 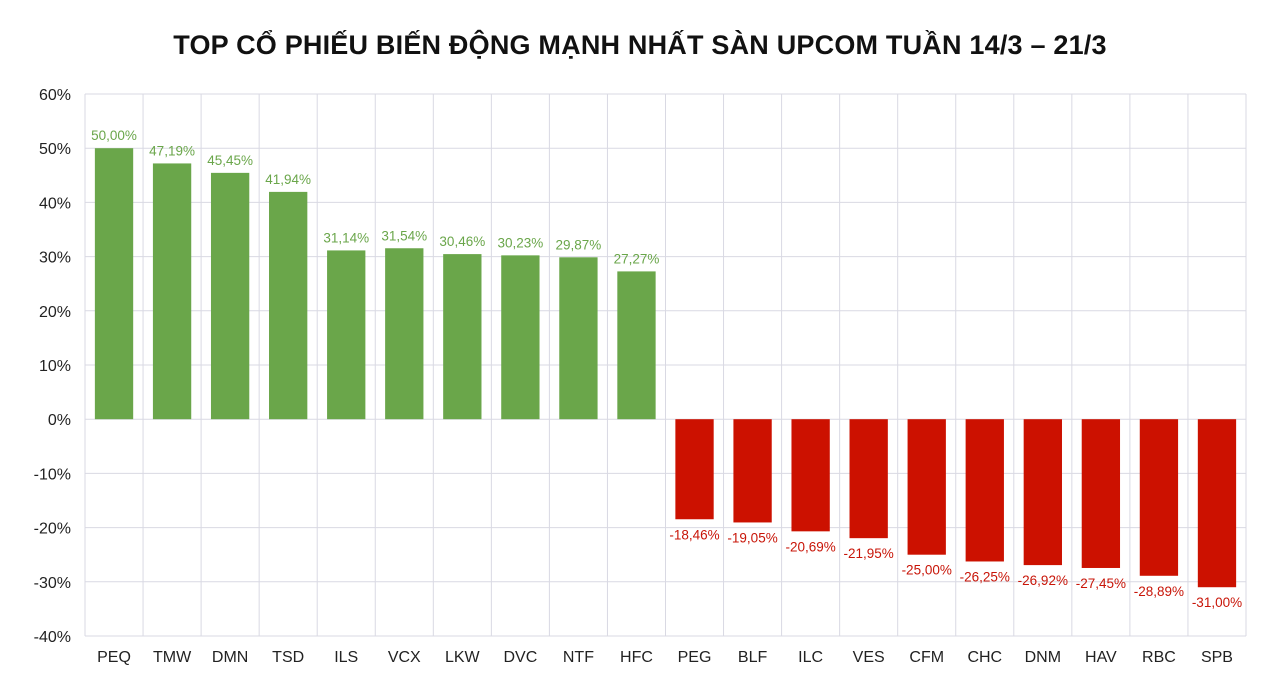 I want to click on data-label: 31,14%, so click(x=346, y=237).